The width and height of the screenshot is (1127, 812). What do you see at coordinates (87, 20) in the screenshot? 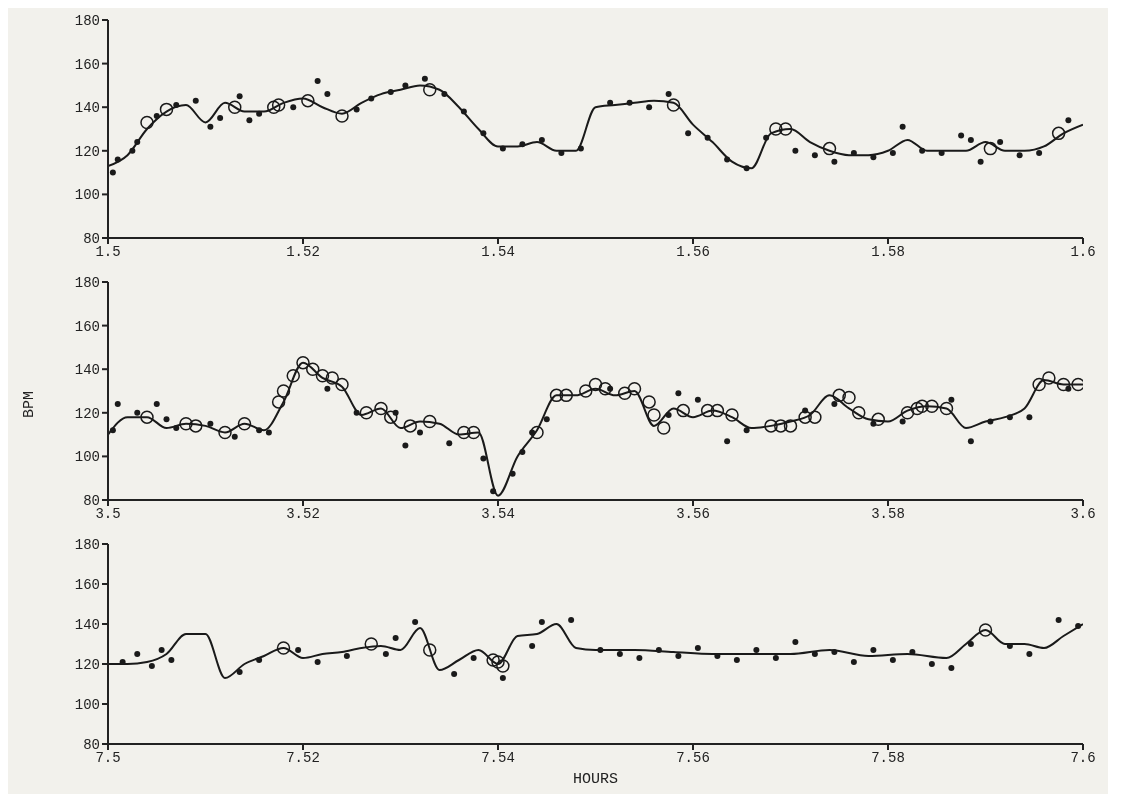
I see `y-tick-label: 180` at bounding box center [87, 20].